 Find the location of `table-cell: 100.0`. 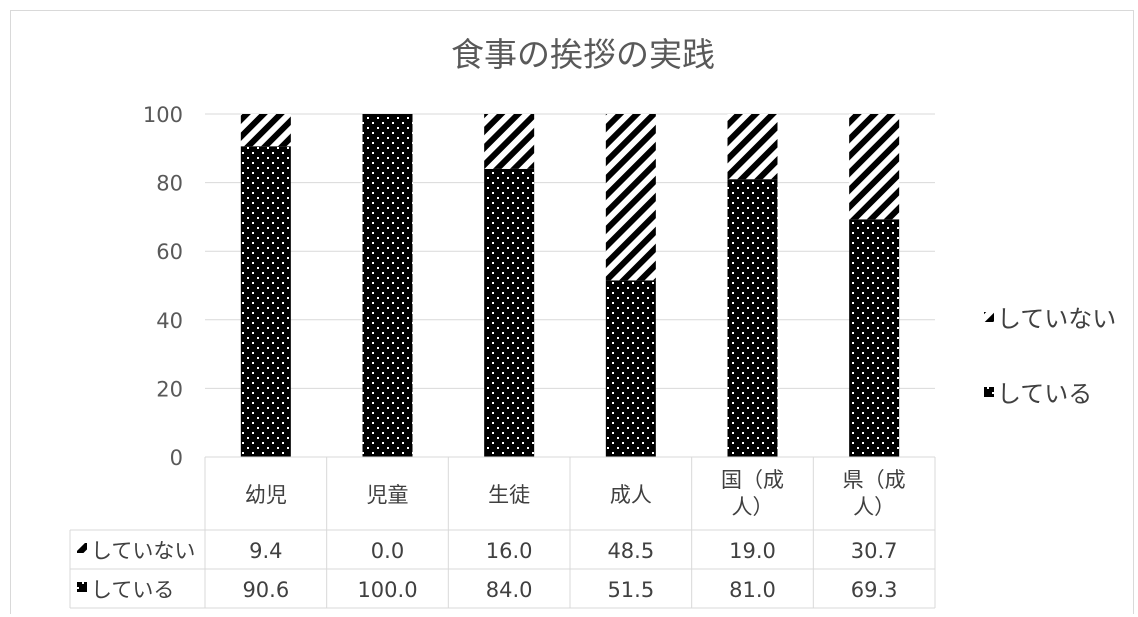

table-cell: 100.0 is located at coordinates (387, 590).